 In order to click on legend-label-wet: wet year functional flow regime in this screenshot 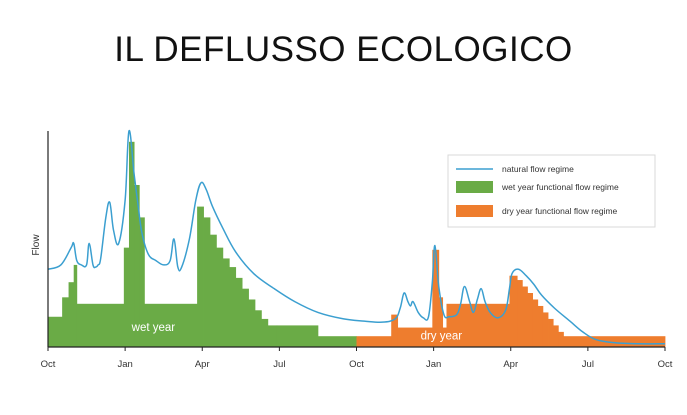, I will do `click(560, 187)`.